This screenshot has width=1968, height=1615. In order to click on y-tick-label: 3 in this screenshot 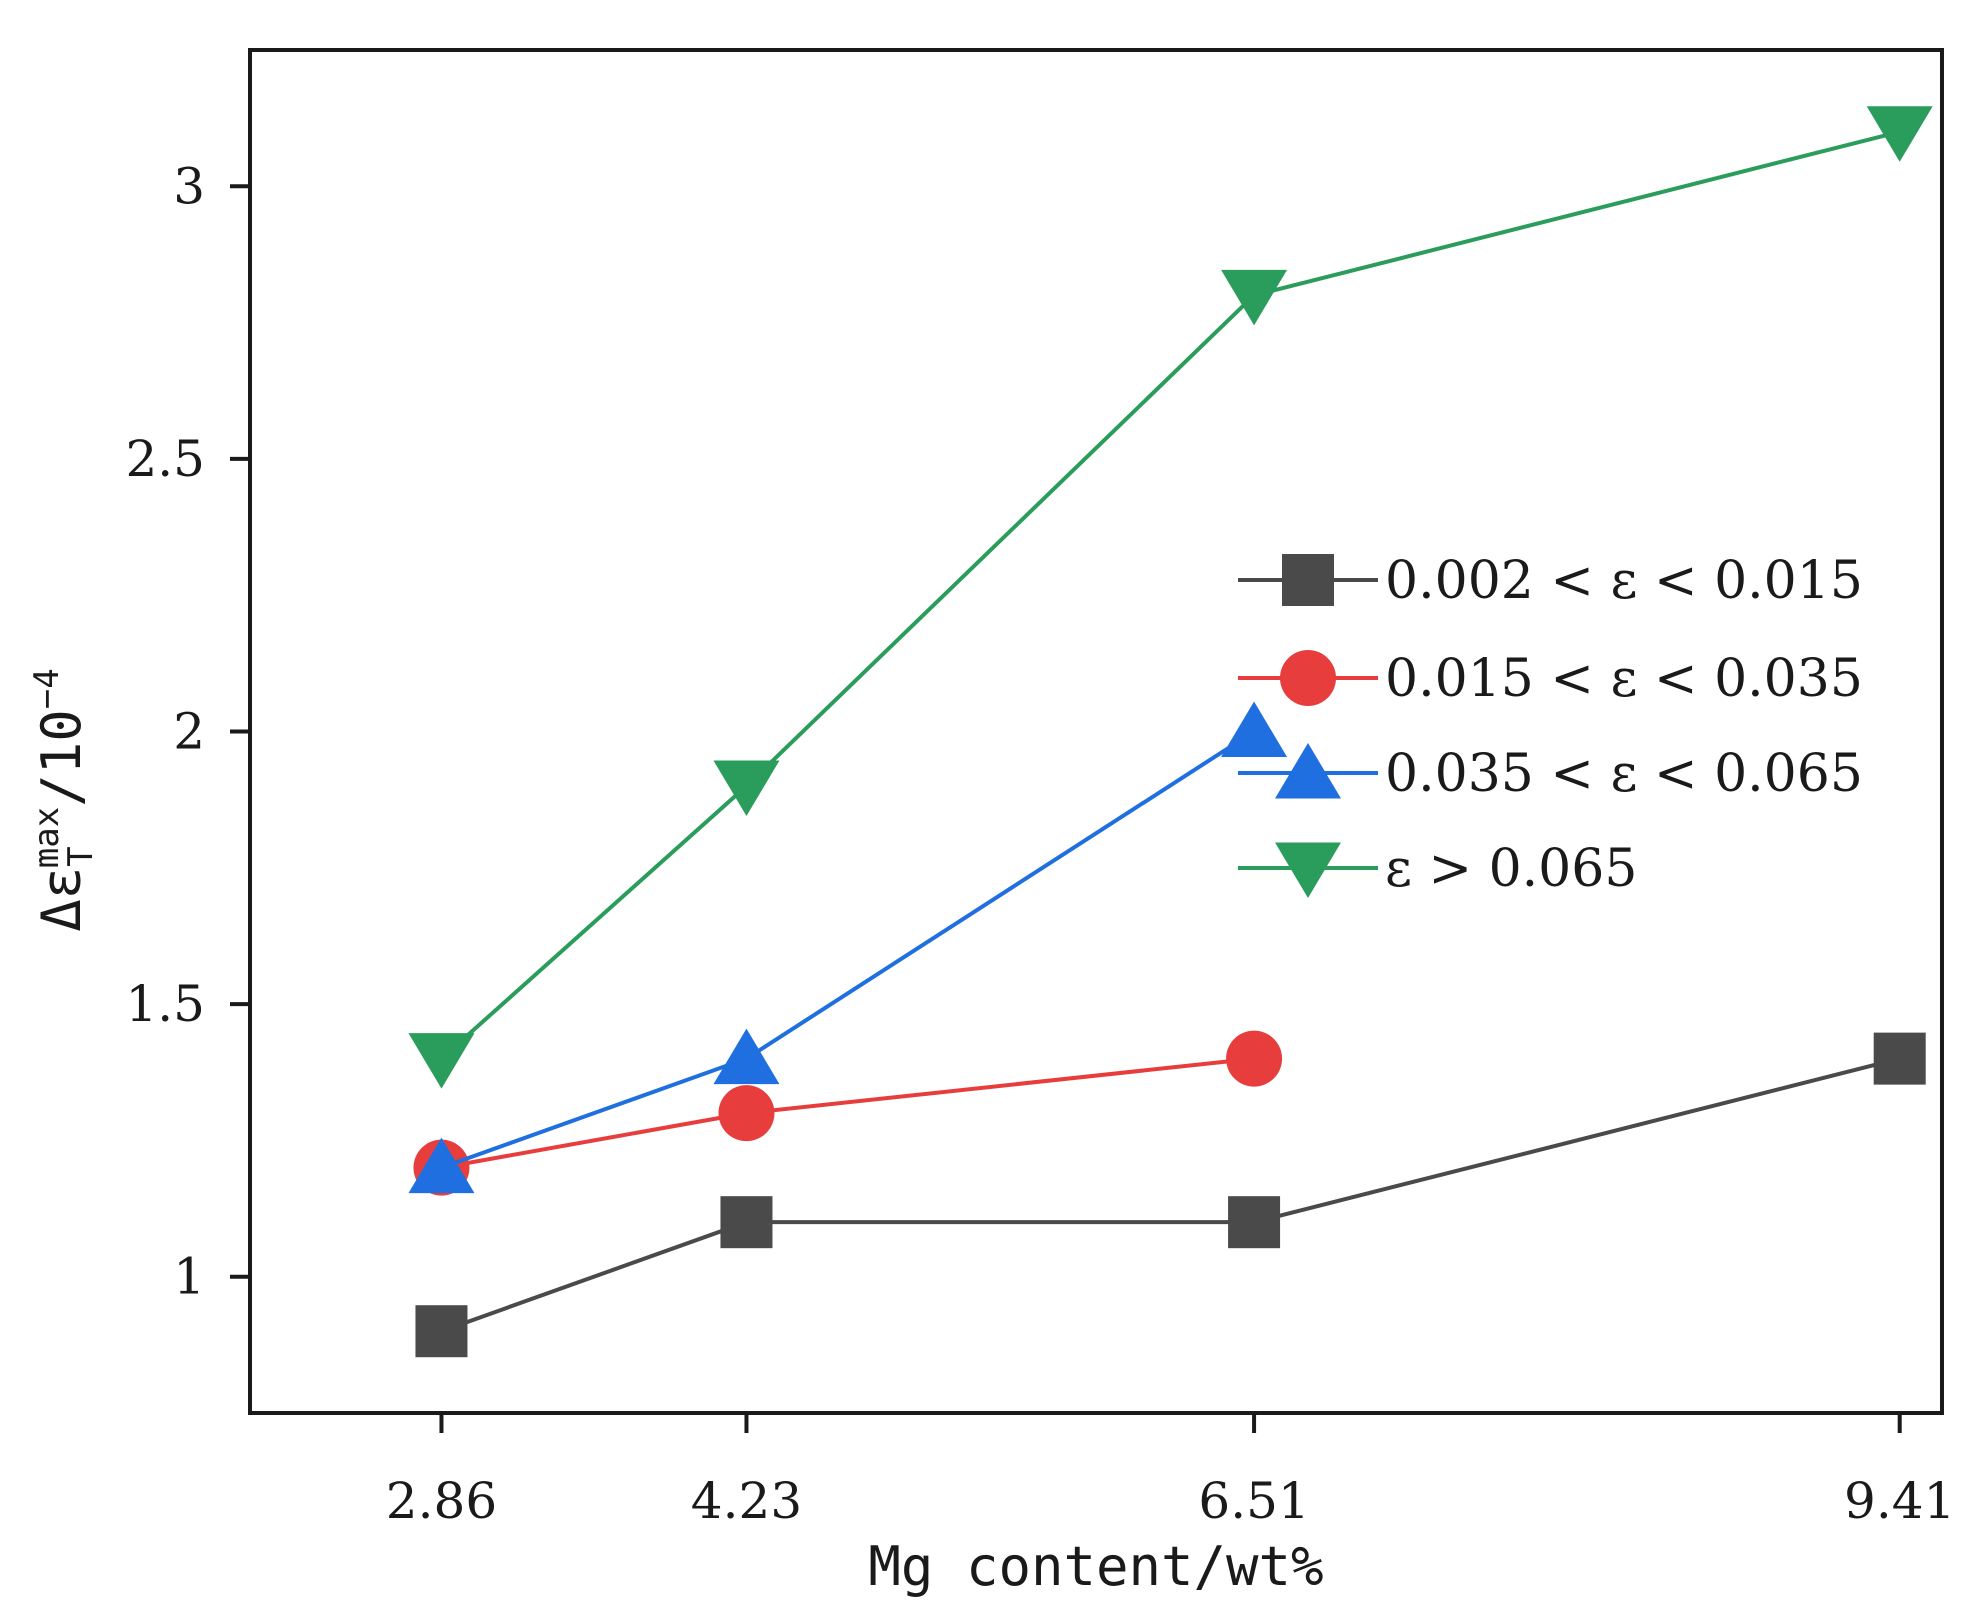, I will do `click(189, 186)`.